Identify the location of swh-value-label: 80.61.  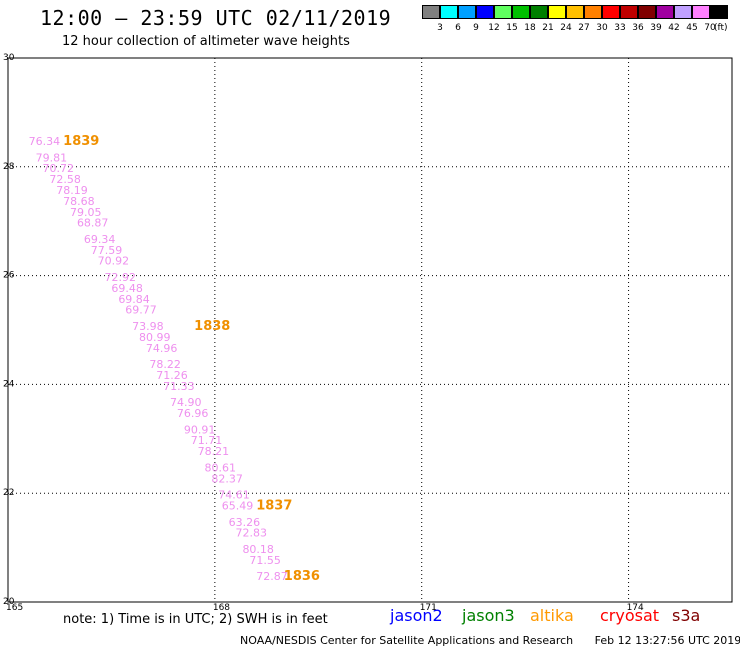
(221, 467).